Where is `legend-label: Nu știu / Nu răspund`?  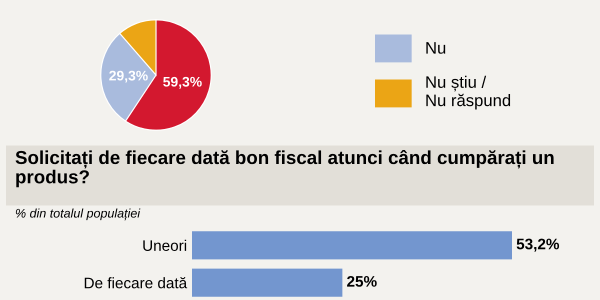 legend-label: Nu știu / Nu răspund is located at coordinates (468, 93).